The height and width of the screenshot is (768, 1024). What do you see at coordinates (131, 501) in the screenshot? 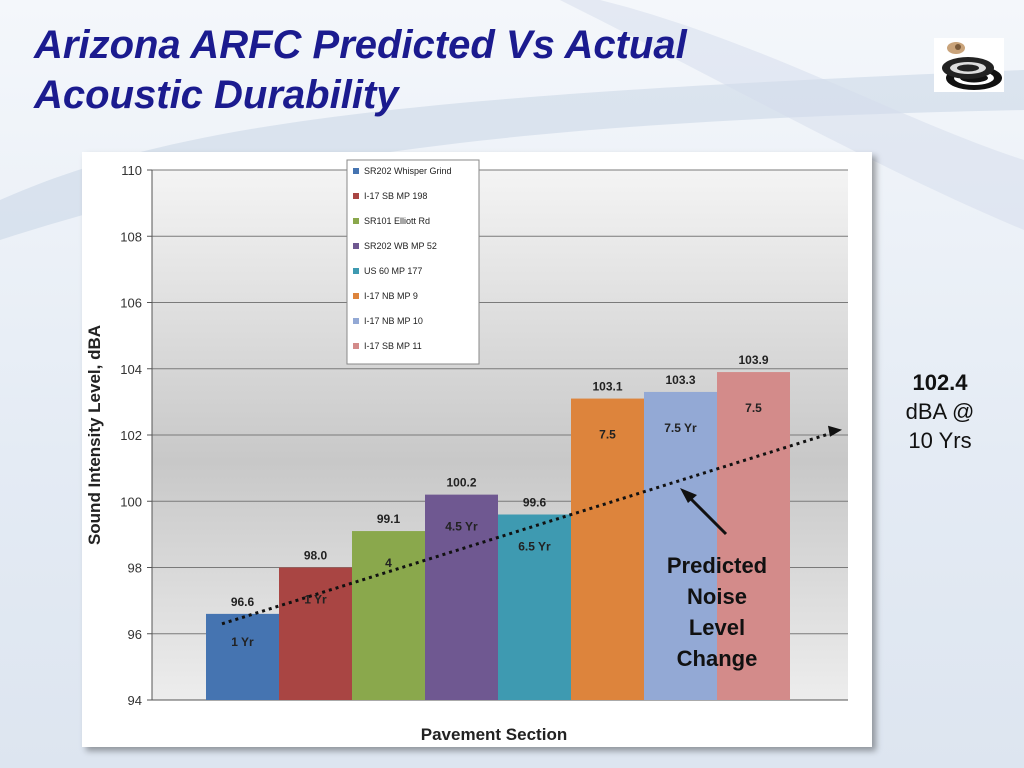
I see `y-tick-label: 100` at bounding box center [131, 501].